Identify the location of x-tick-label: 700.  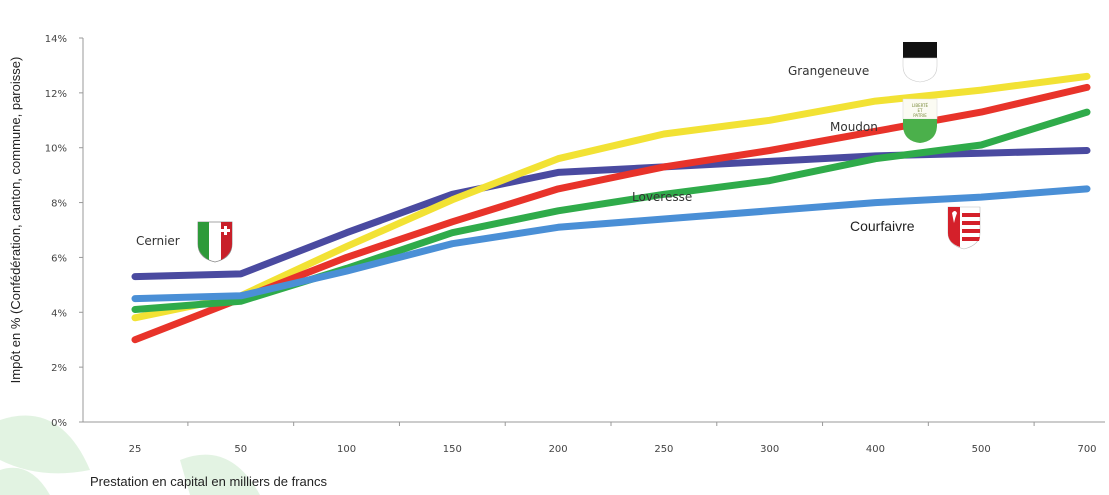
(1086, 449).